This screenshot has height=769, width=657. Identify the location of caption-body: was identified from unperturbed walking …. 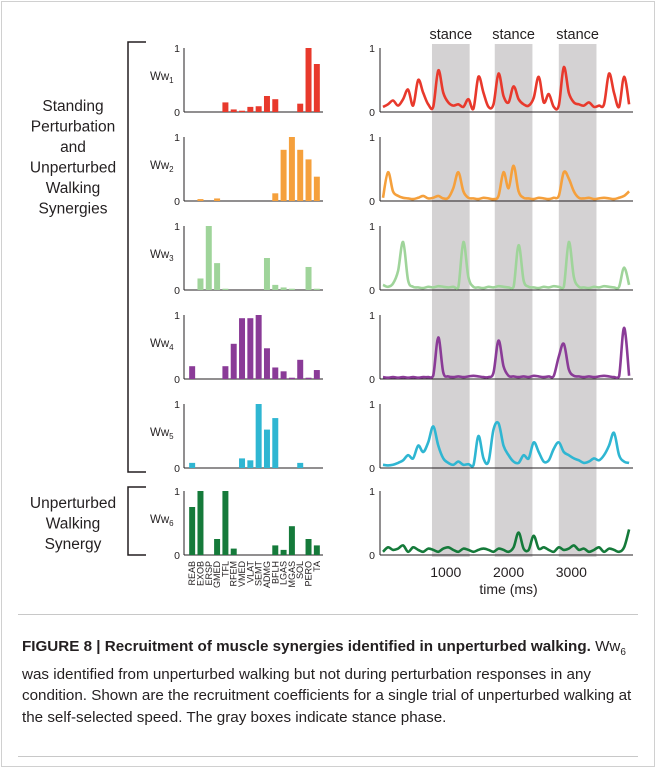
(327, 695).